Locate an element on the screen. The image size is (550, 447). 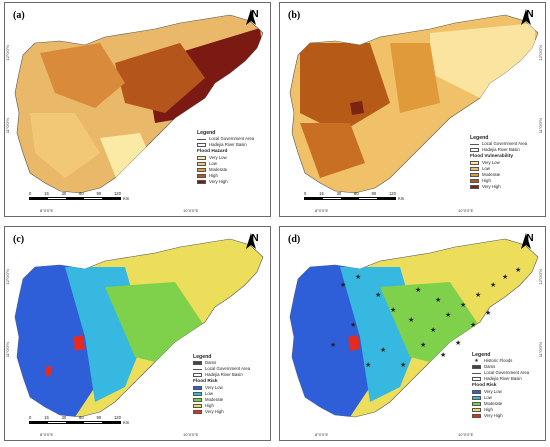
high-zone is located at coordinates (332, 150).